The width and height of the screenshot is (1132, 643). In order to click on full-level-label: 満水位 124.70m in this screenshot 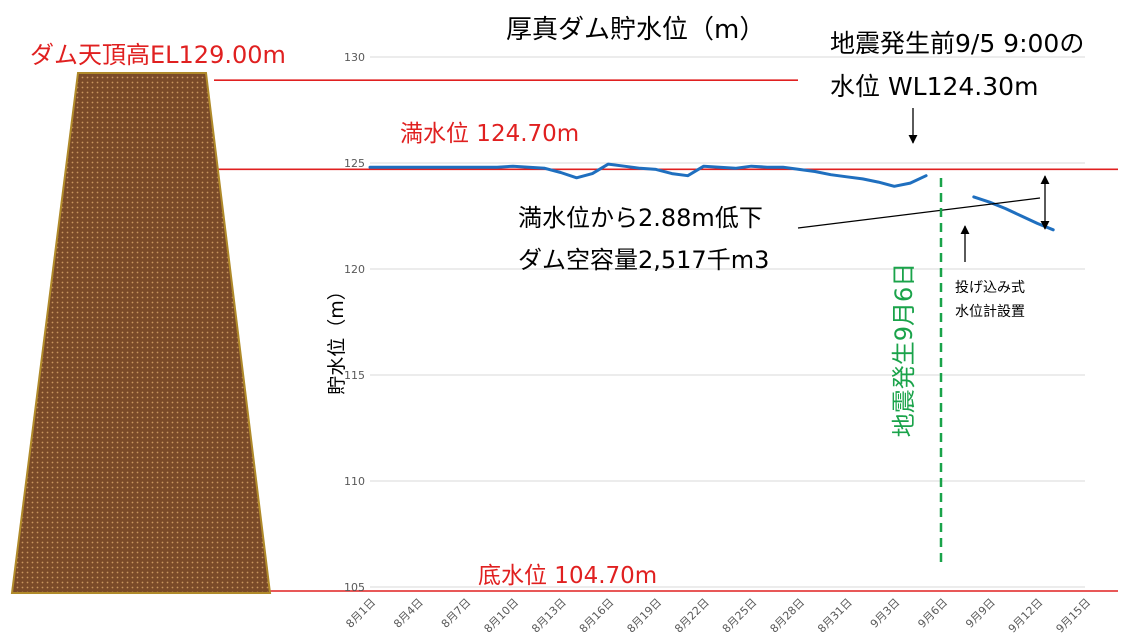, I will do `click(489, 134)`.